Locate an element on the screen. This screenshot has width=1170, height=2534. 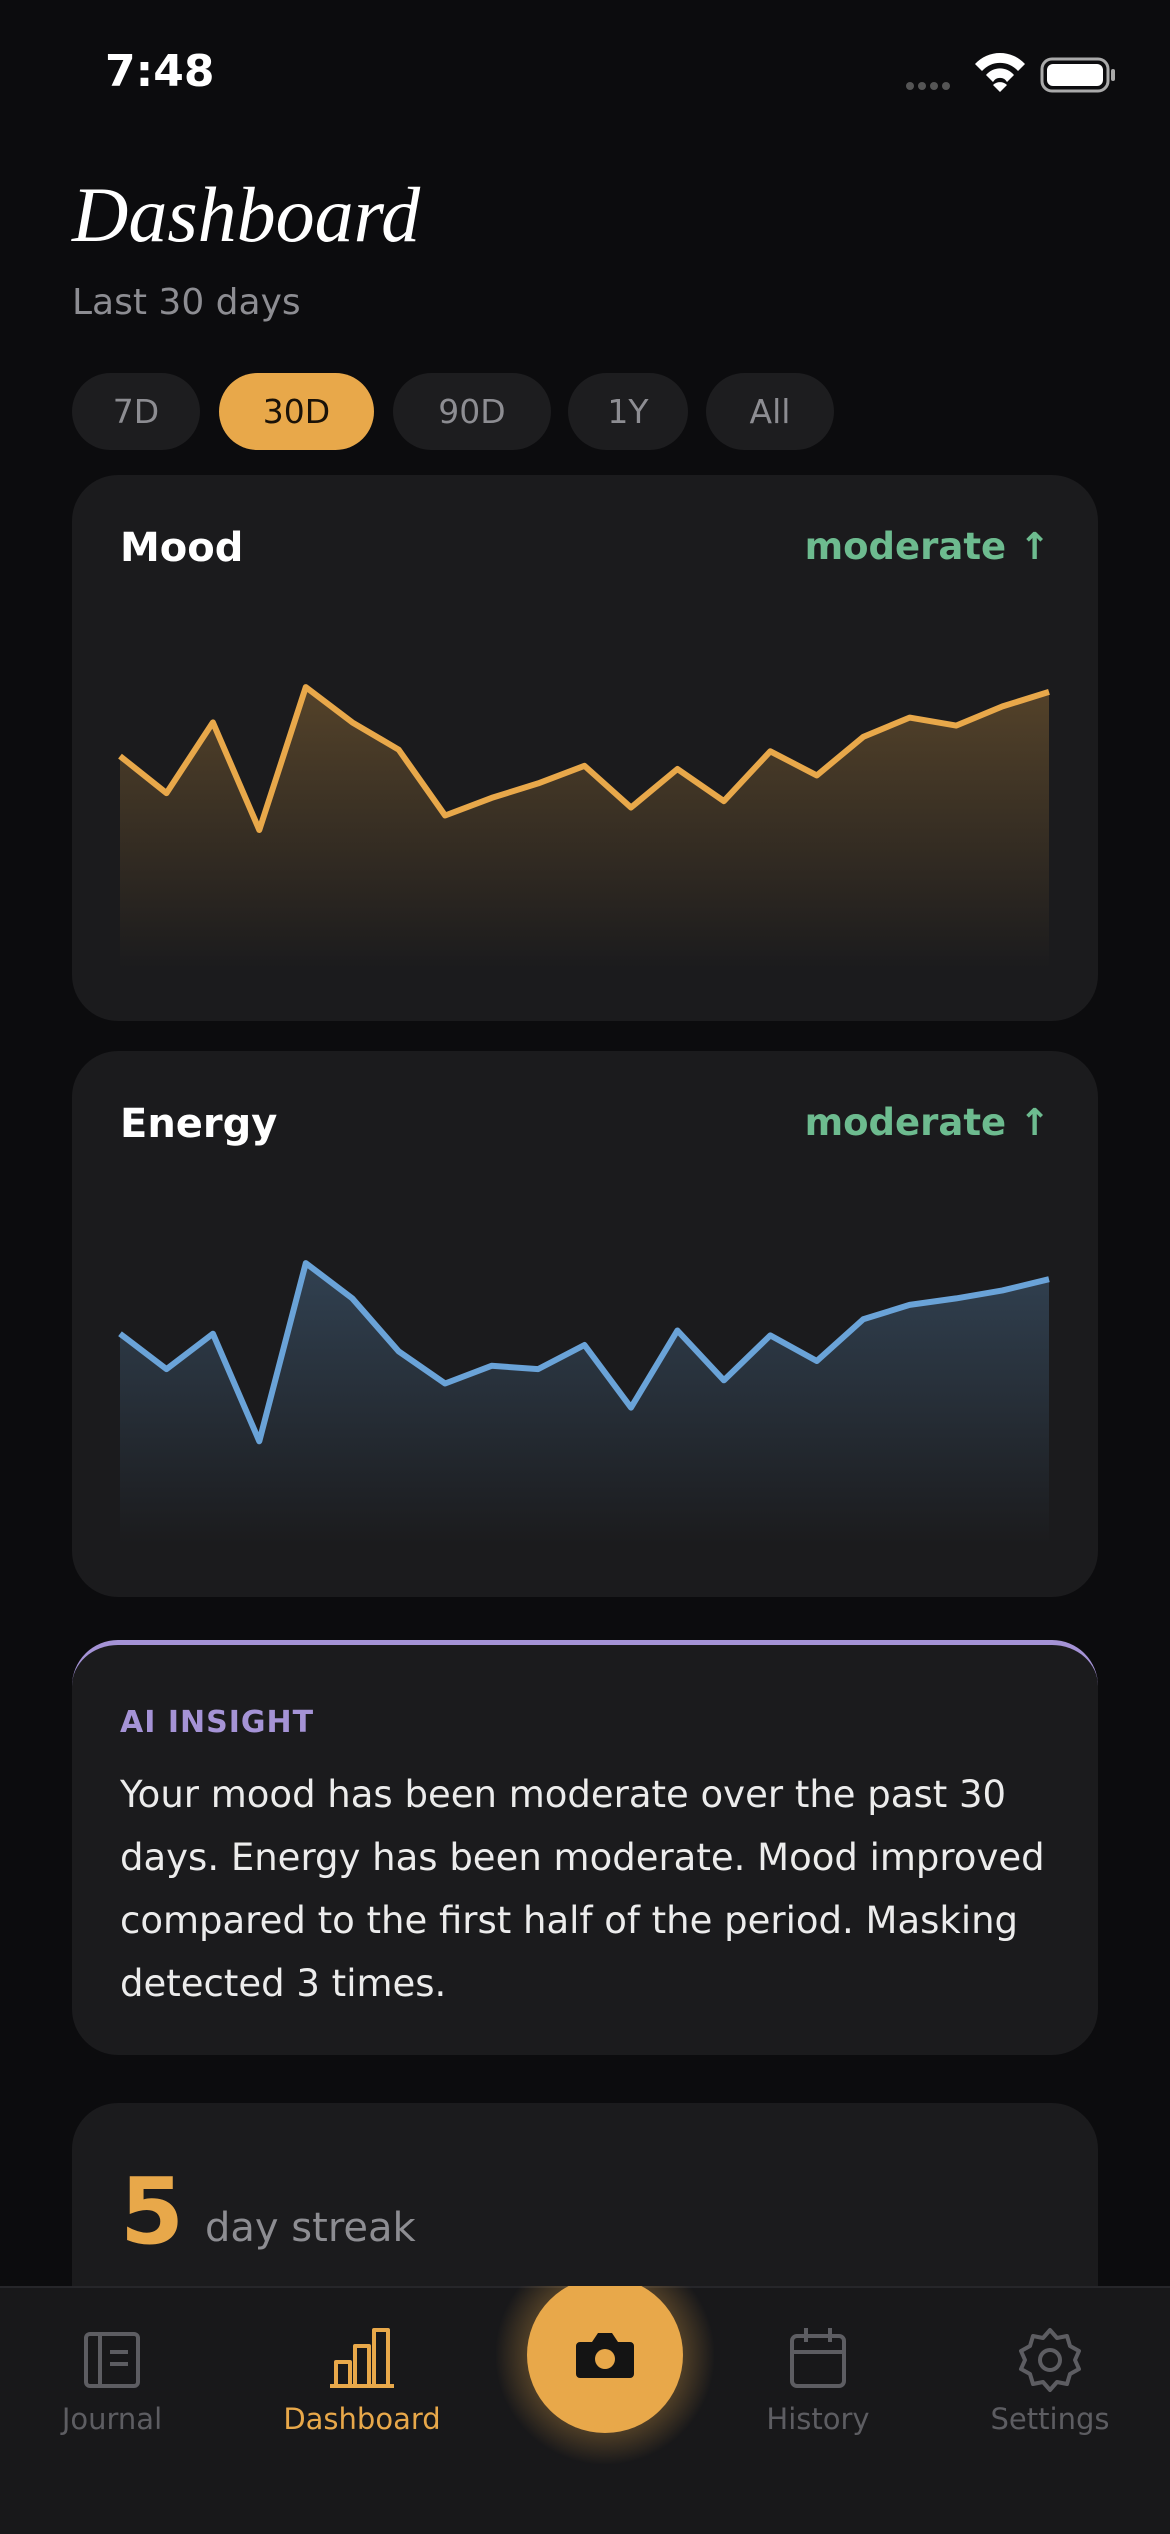
range-pill: 1Y is located at coordinates (628, 411).